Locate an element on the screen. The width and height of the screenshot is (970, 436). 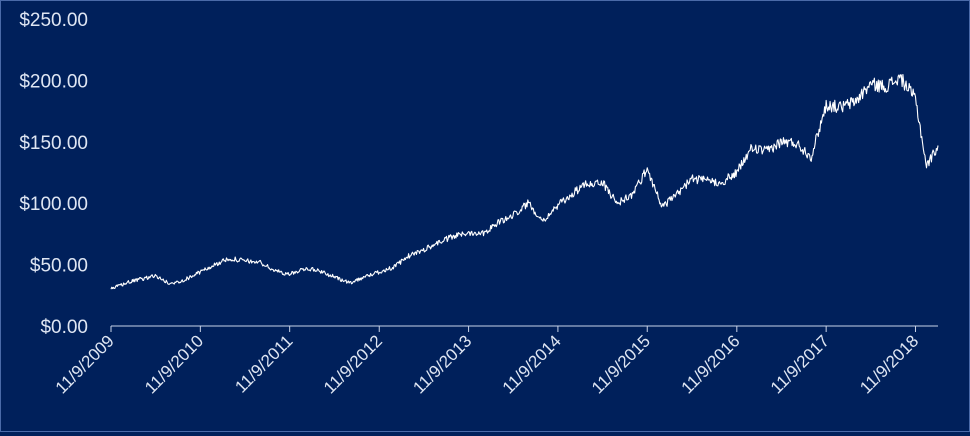
x-tick-label: 11/9/2013 is located at coordinates (442, 364).